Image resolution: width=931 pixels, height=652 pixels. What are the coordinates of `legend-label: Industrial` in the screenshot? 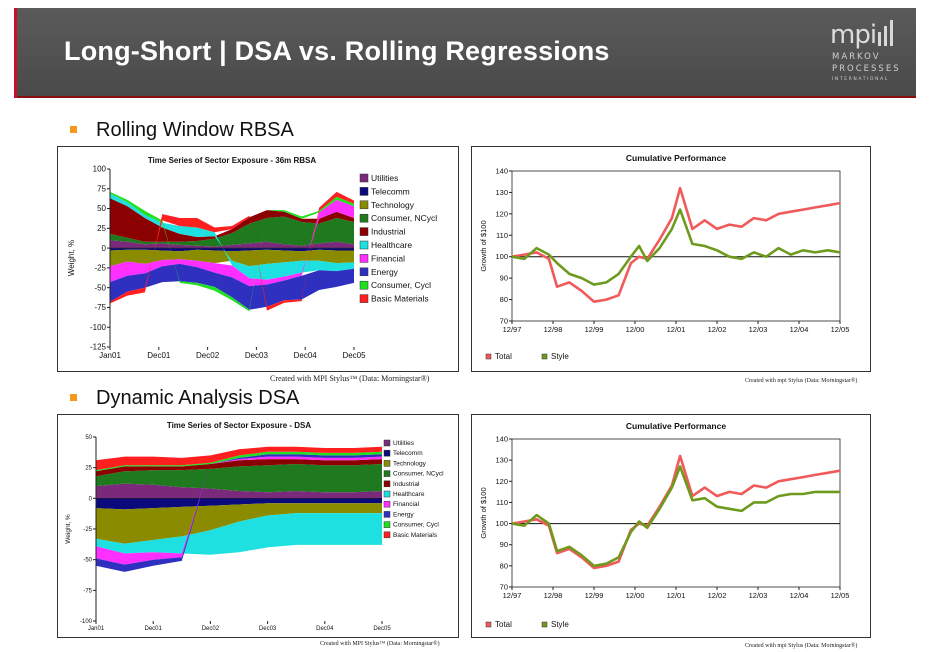 It's located at (406, 484).